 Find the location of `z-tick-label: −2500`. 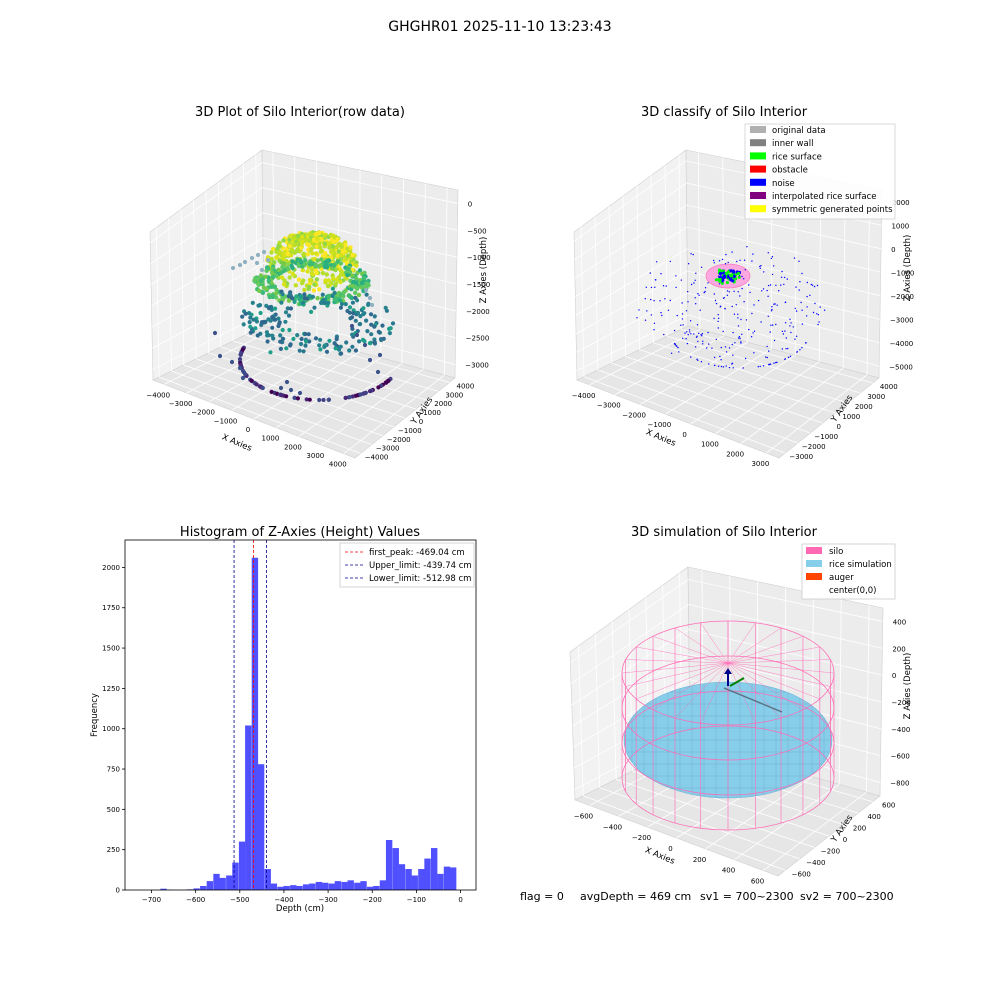

z-tick-label: −2500 is located at coordinates (478, 339).